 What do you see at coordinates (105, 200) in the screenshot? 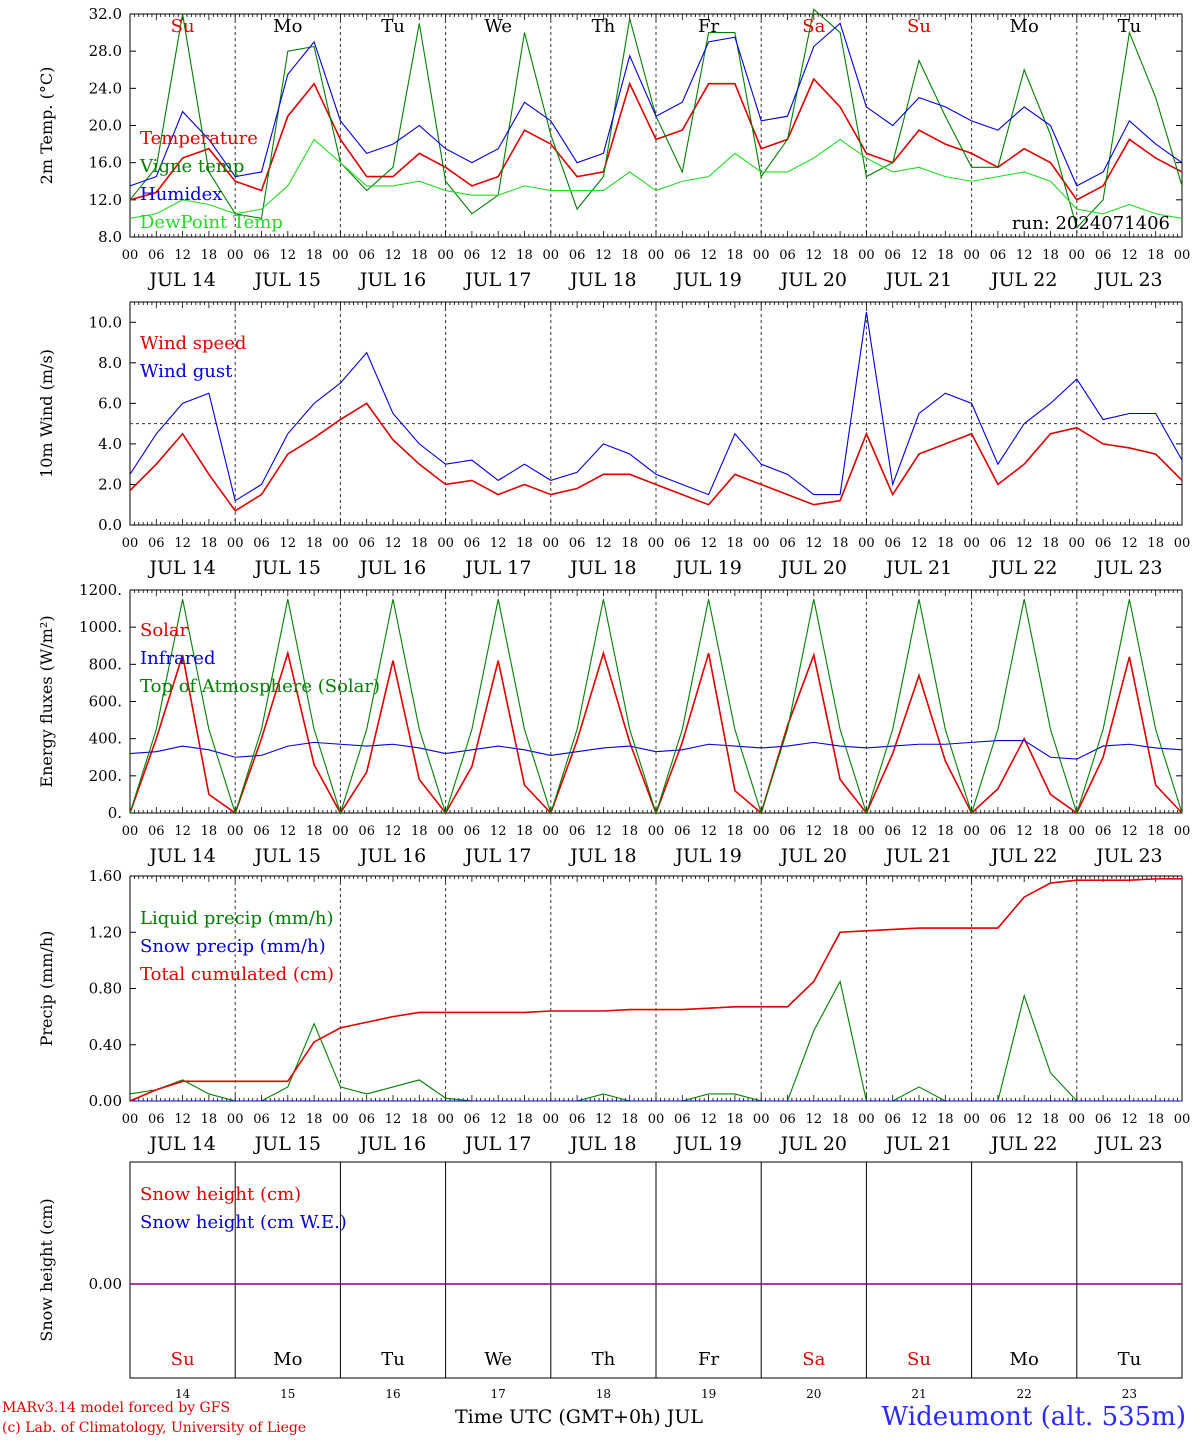
I see `y-tick-label: 12.0` at bounding box center [105, 200].